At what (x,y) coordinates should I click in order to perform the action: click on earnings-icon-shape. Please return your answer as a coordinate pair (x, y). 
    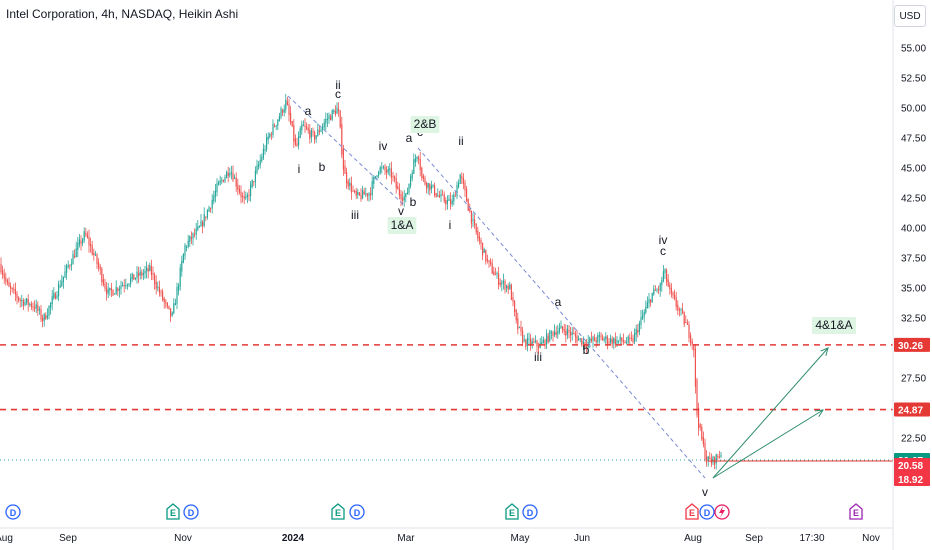
    Looking at the image, I should click on (173, 511).